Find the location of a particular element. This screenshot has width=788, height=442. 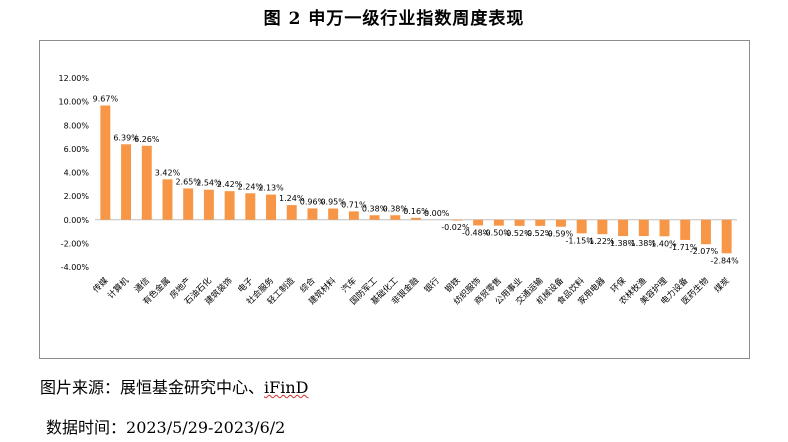

source-note: 图片来源：展恒基金研究中心、iFinD is located at coordinates (174, 386).